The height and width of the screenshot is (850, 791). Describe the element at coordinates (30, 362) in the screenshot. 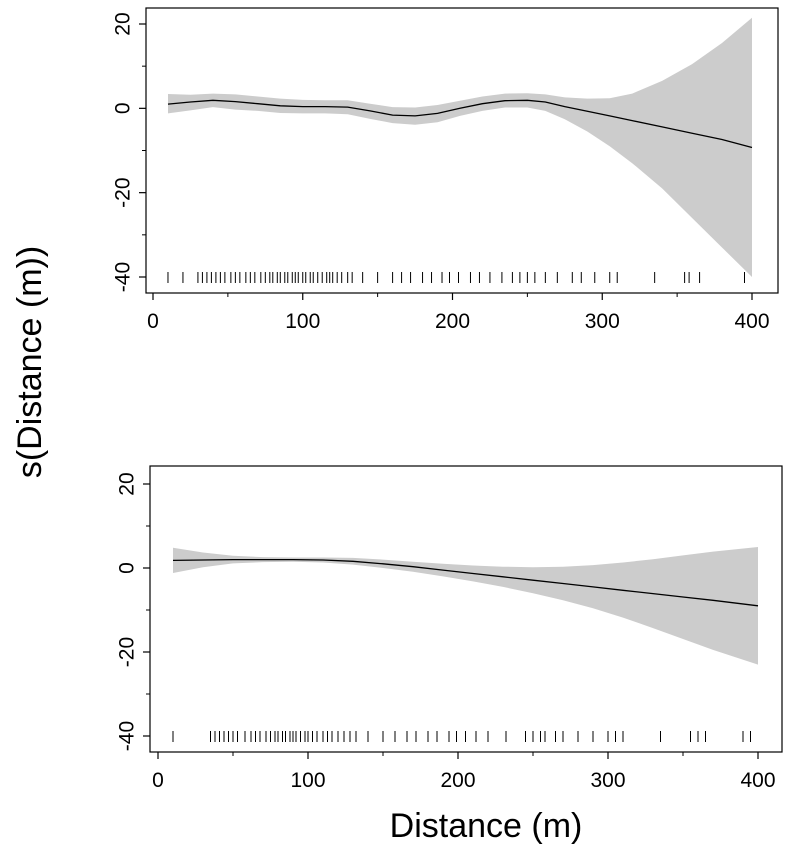

I see `y-axis-title: s(Distance (m))` at that location.